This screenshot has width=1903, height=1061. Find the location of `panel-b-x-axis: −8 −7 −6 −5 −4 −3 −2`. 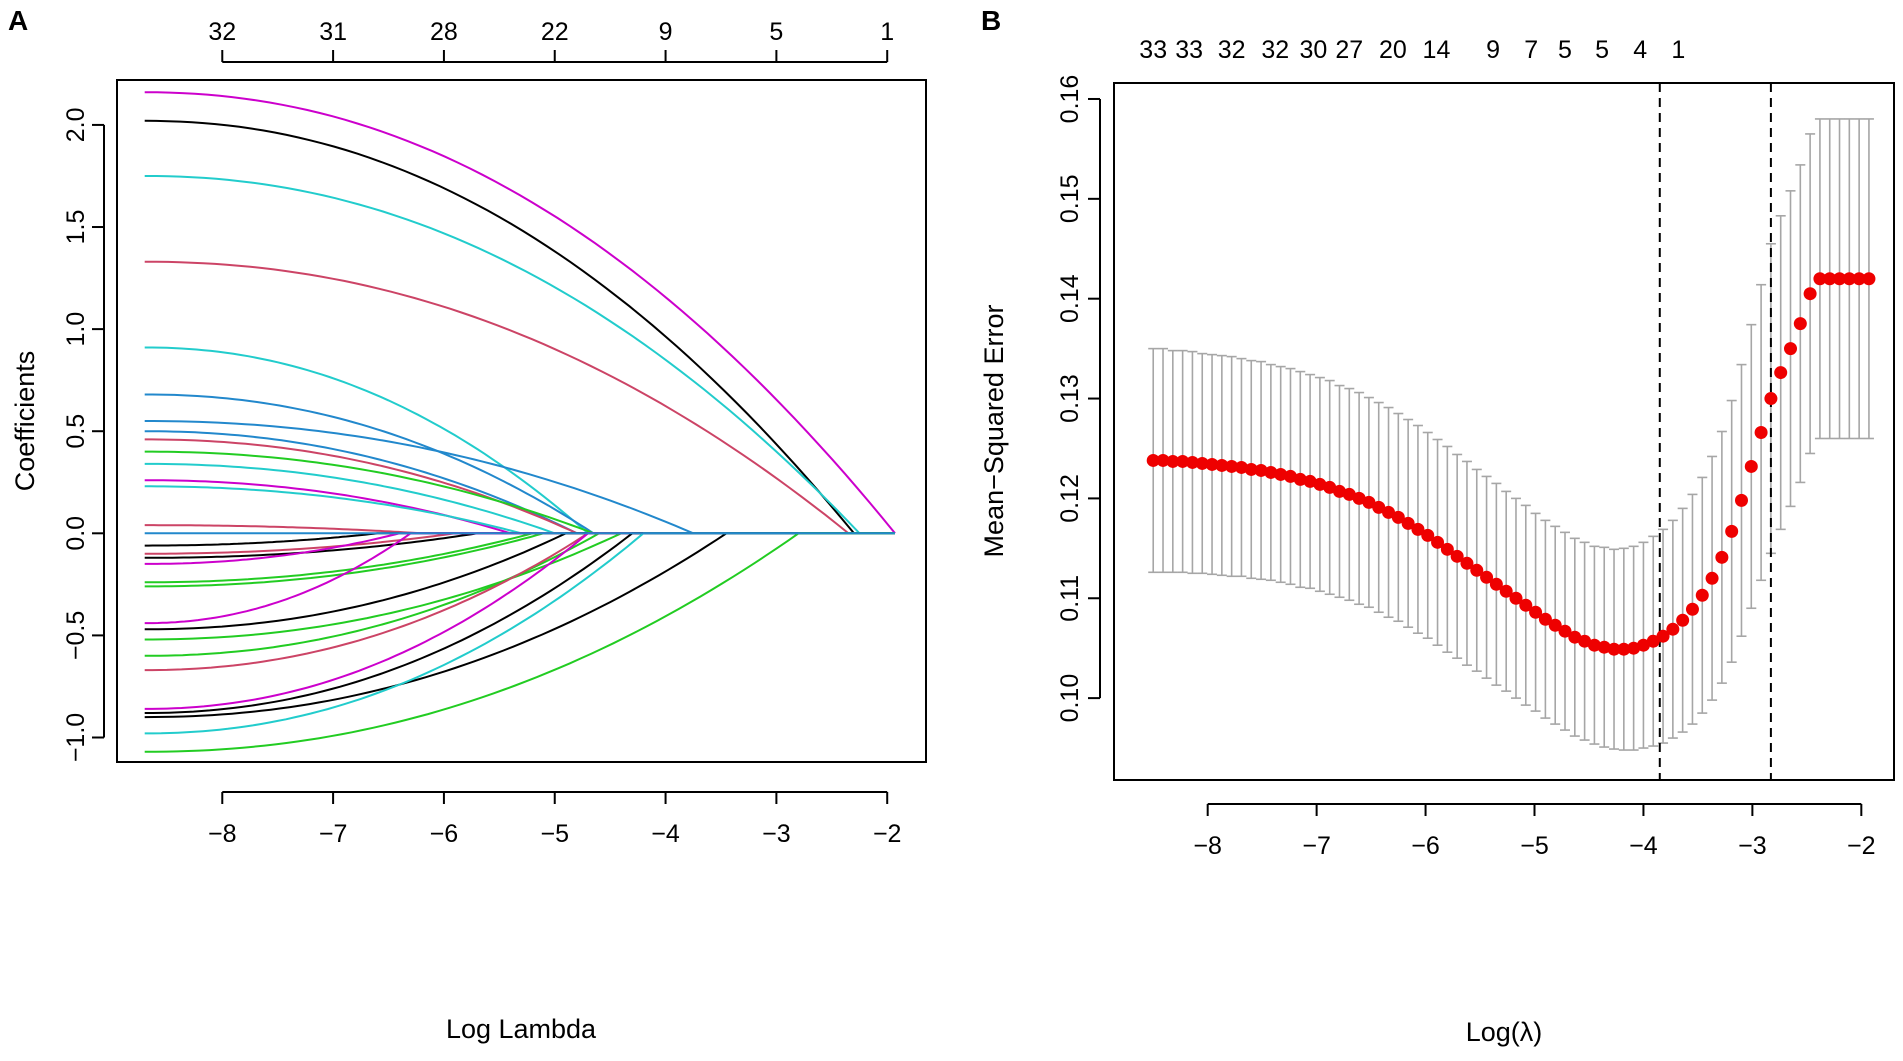

panel-b-x-axis: −8 −7 −6 −5 −4 −3 −2 is located at coordinates (1534, 831).